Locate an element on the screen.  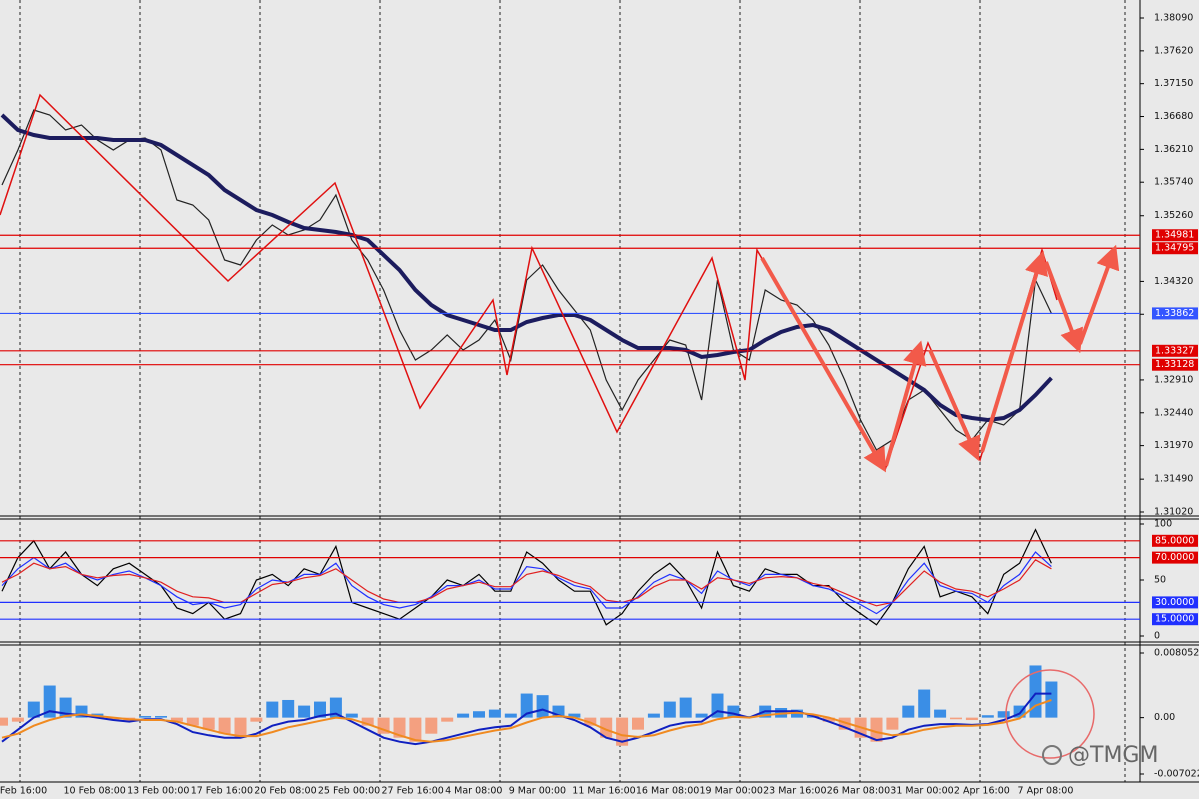
y-tick-label: 100 is located at coordinates (1163, 524).